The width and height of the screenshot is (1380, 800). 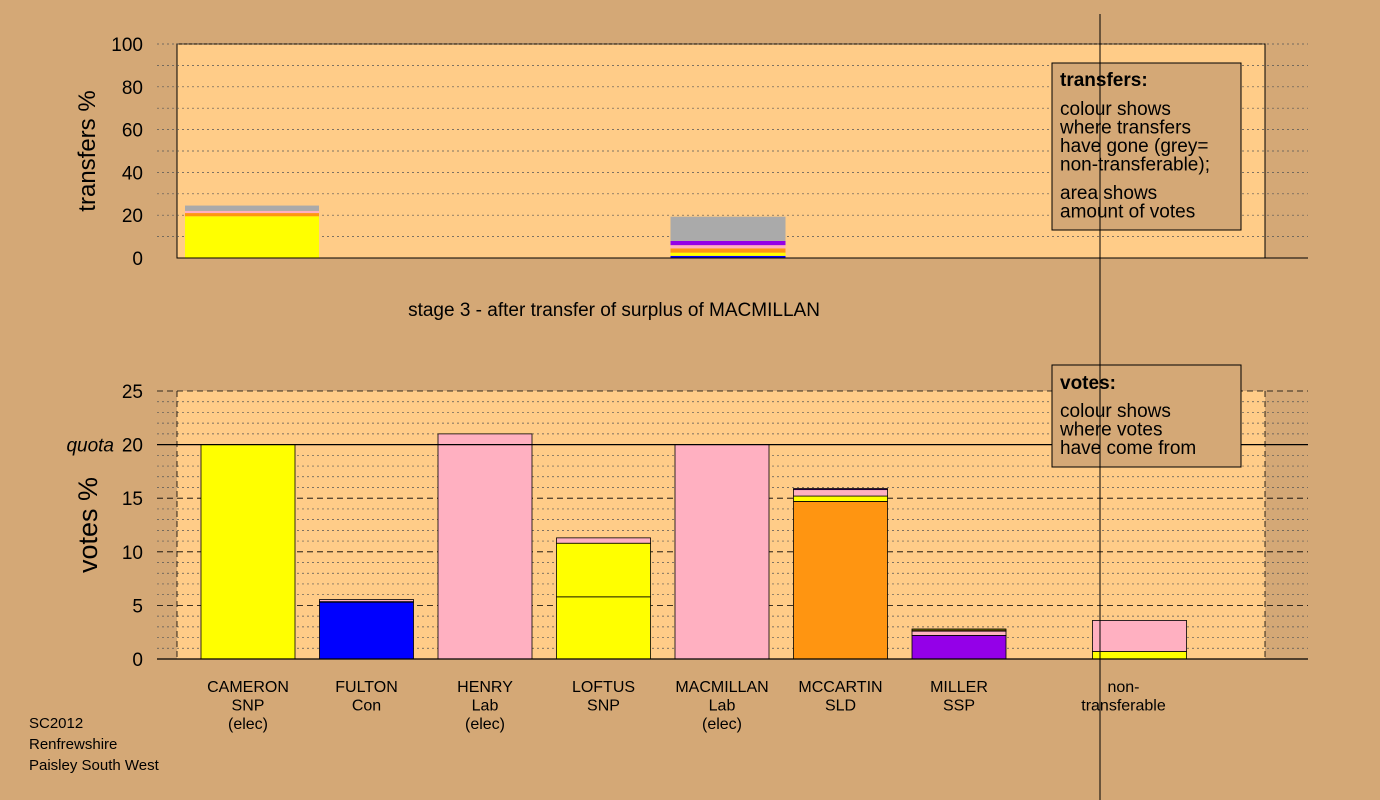 What do you see at coordinates (1125, 128) in the screenshot?
I see `transfers-legend-line: where transfers` at bounding box center [1125, 128].